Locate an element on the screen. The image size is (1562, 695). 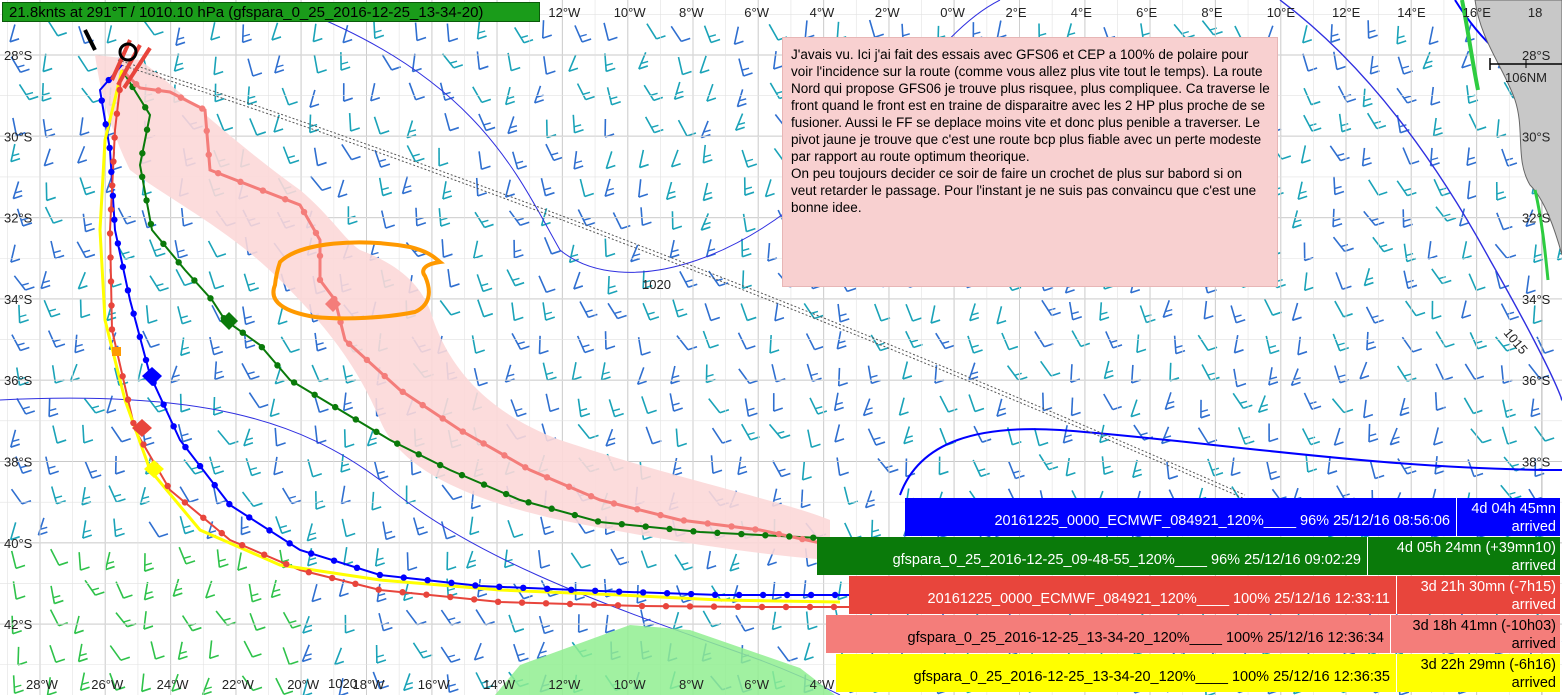
front-line is located at coordinates (1230, 462).